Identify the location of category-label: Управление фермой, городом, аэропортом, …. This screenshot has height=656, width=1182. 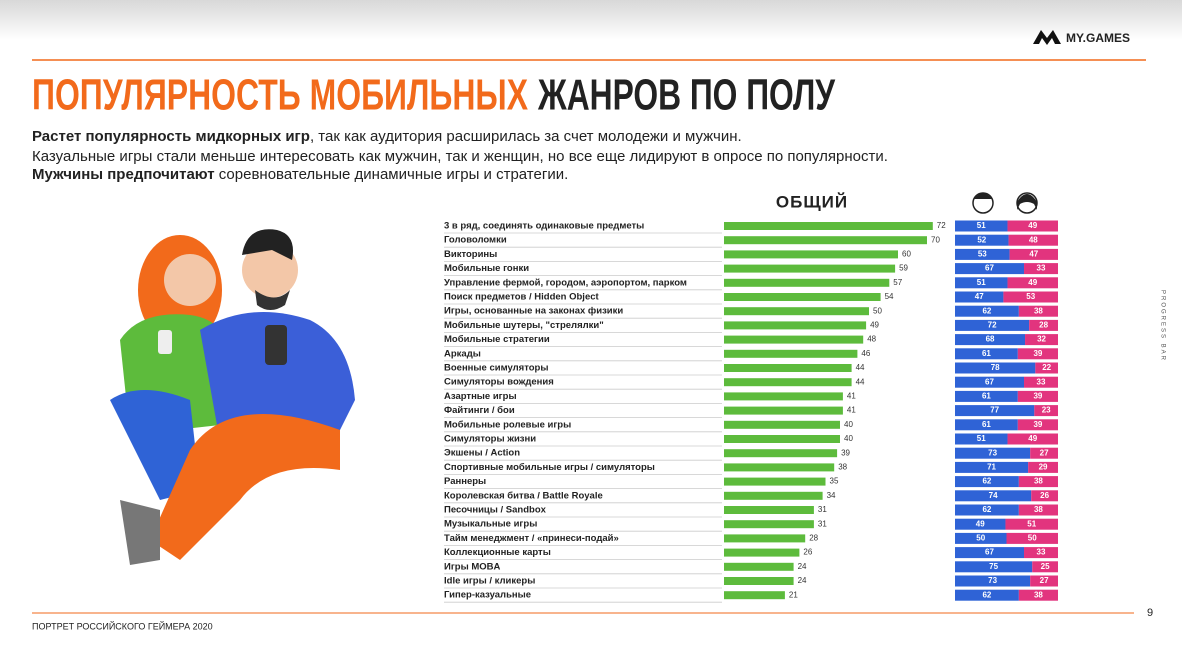
(565, 282).